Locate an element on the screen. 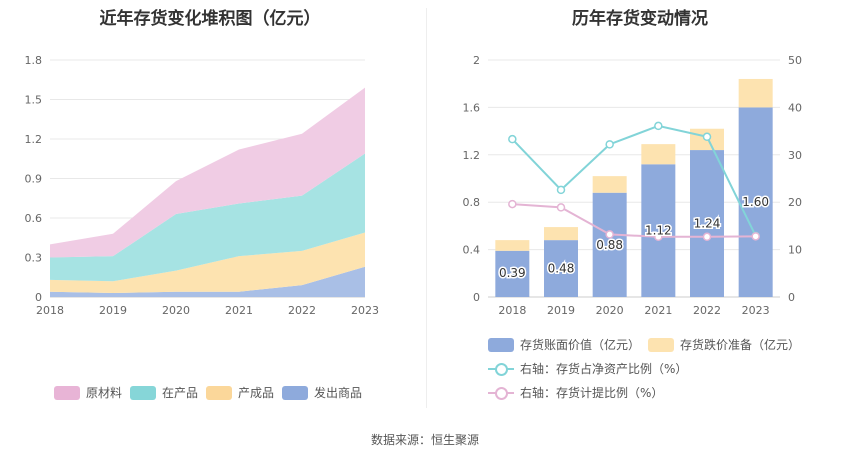  left-legend-item-3: 发出商品 is located at coordinates (322, 392).